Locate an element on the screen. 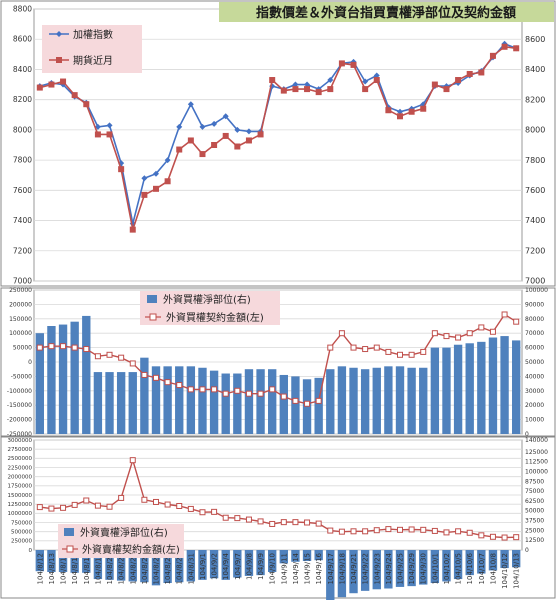  x-axis-tick-label: 104/9/11 is located at coordinates (284, 568).